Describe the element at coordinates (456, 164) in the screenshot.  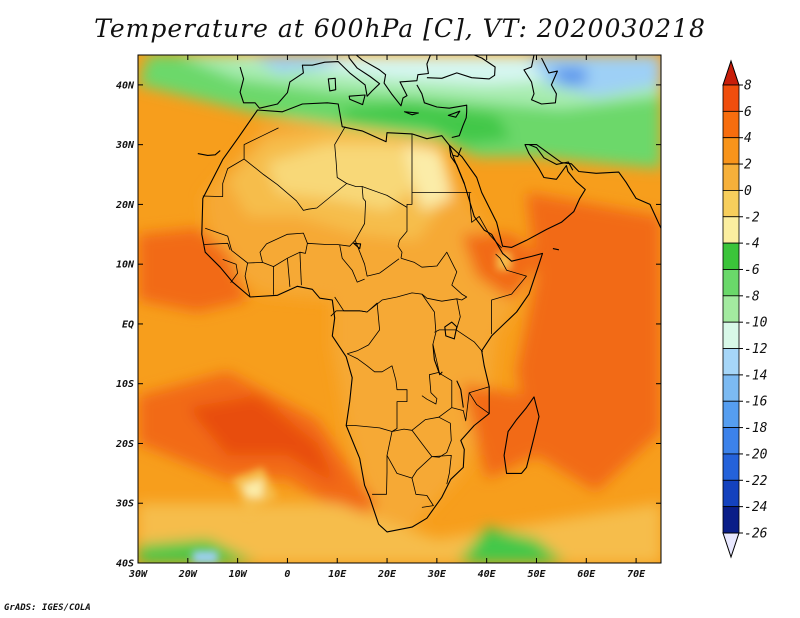
I see `red-sea-coastline` at that location.